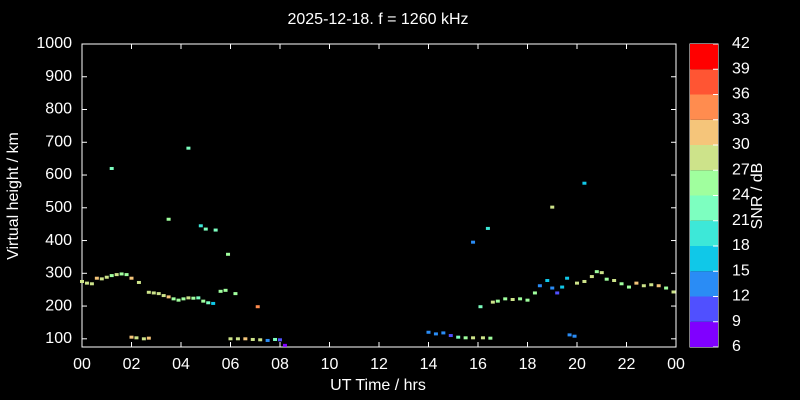 The height and width of the screenshot is (400, 800). What do you see at coordinates (280, 364) in the screenshot?
I see `x-tick-label: 08` at bounding box center [280, 364].